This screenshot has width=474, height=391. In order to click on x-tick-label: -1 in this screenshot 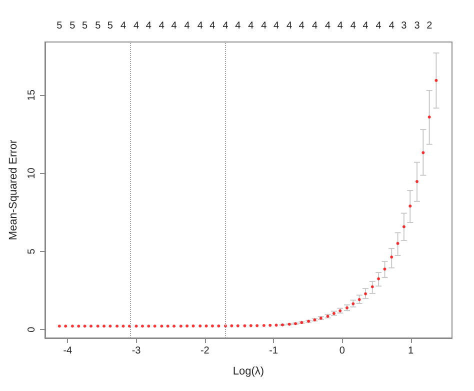, I will do `click(273, 351)`.